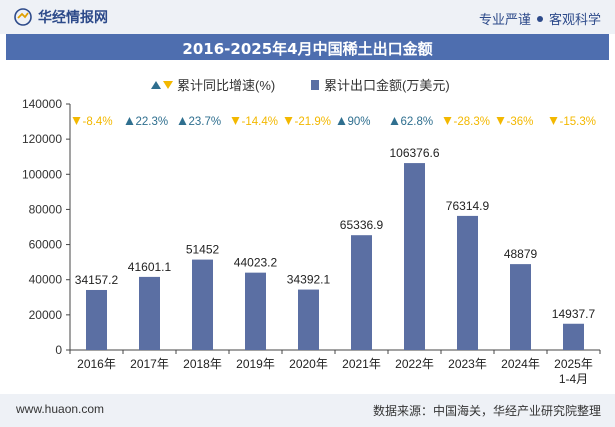 Image resolution: width=615 pixels, height=427 pixels. Describe the element at coordinates (205, 122) in the screenshot. I see `growth-label: 23.7%` at that location.